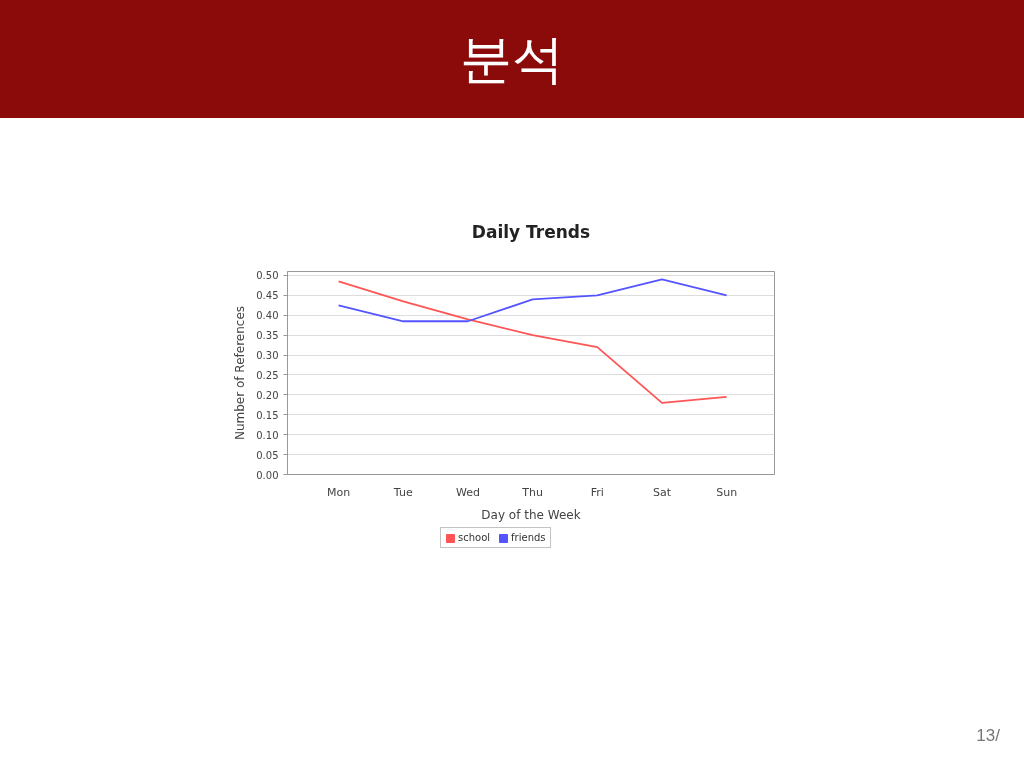 This screenshot has height=768, width=1024. I want to click on legend-label: school, so click(474, 537).